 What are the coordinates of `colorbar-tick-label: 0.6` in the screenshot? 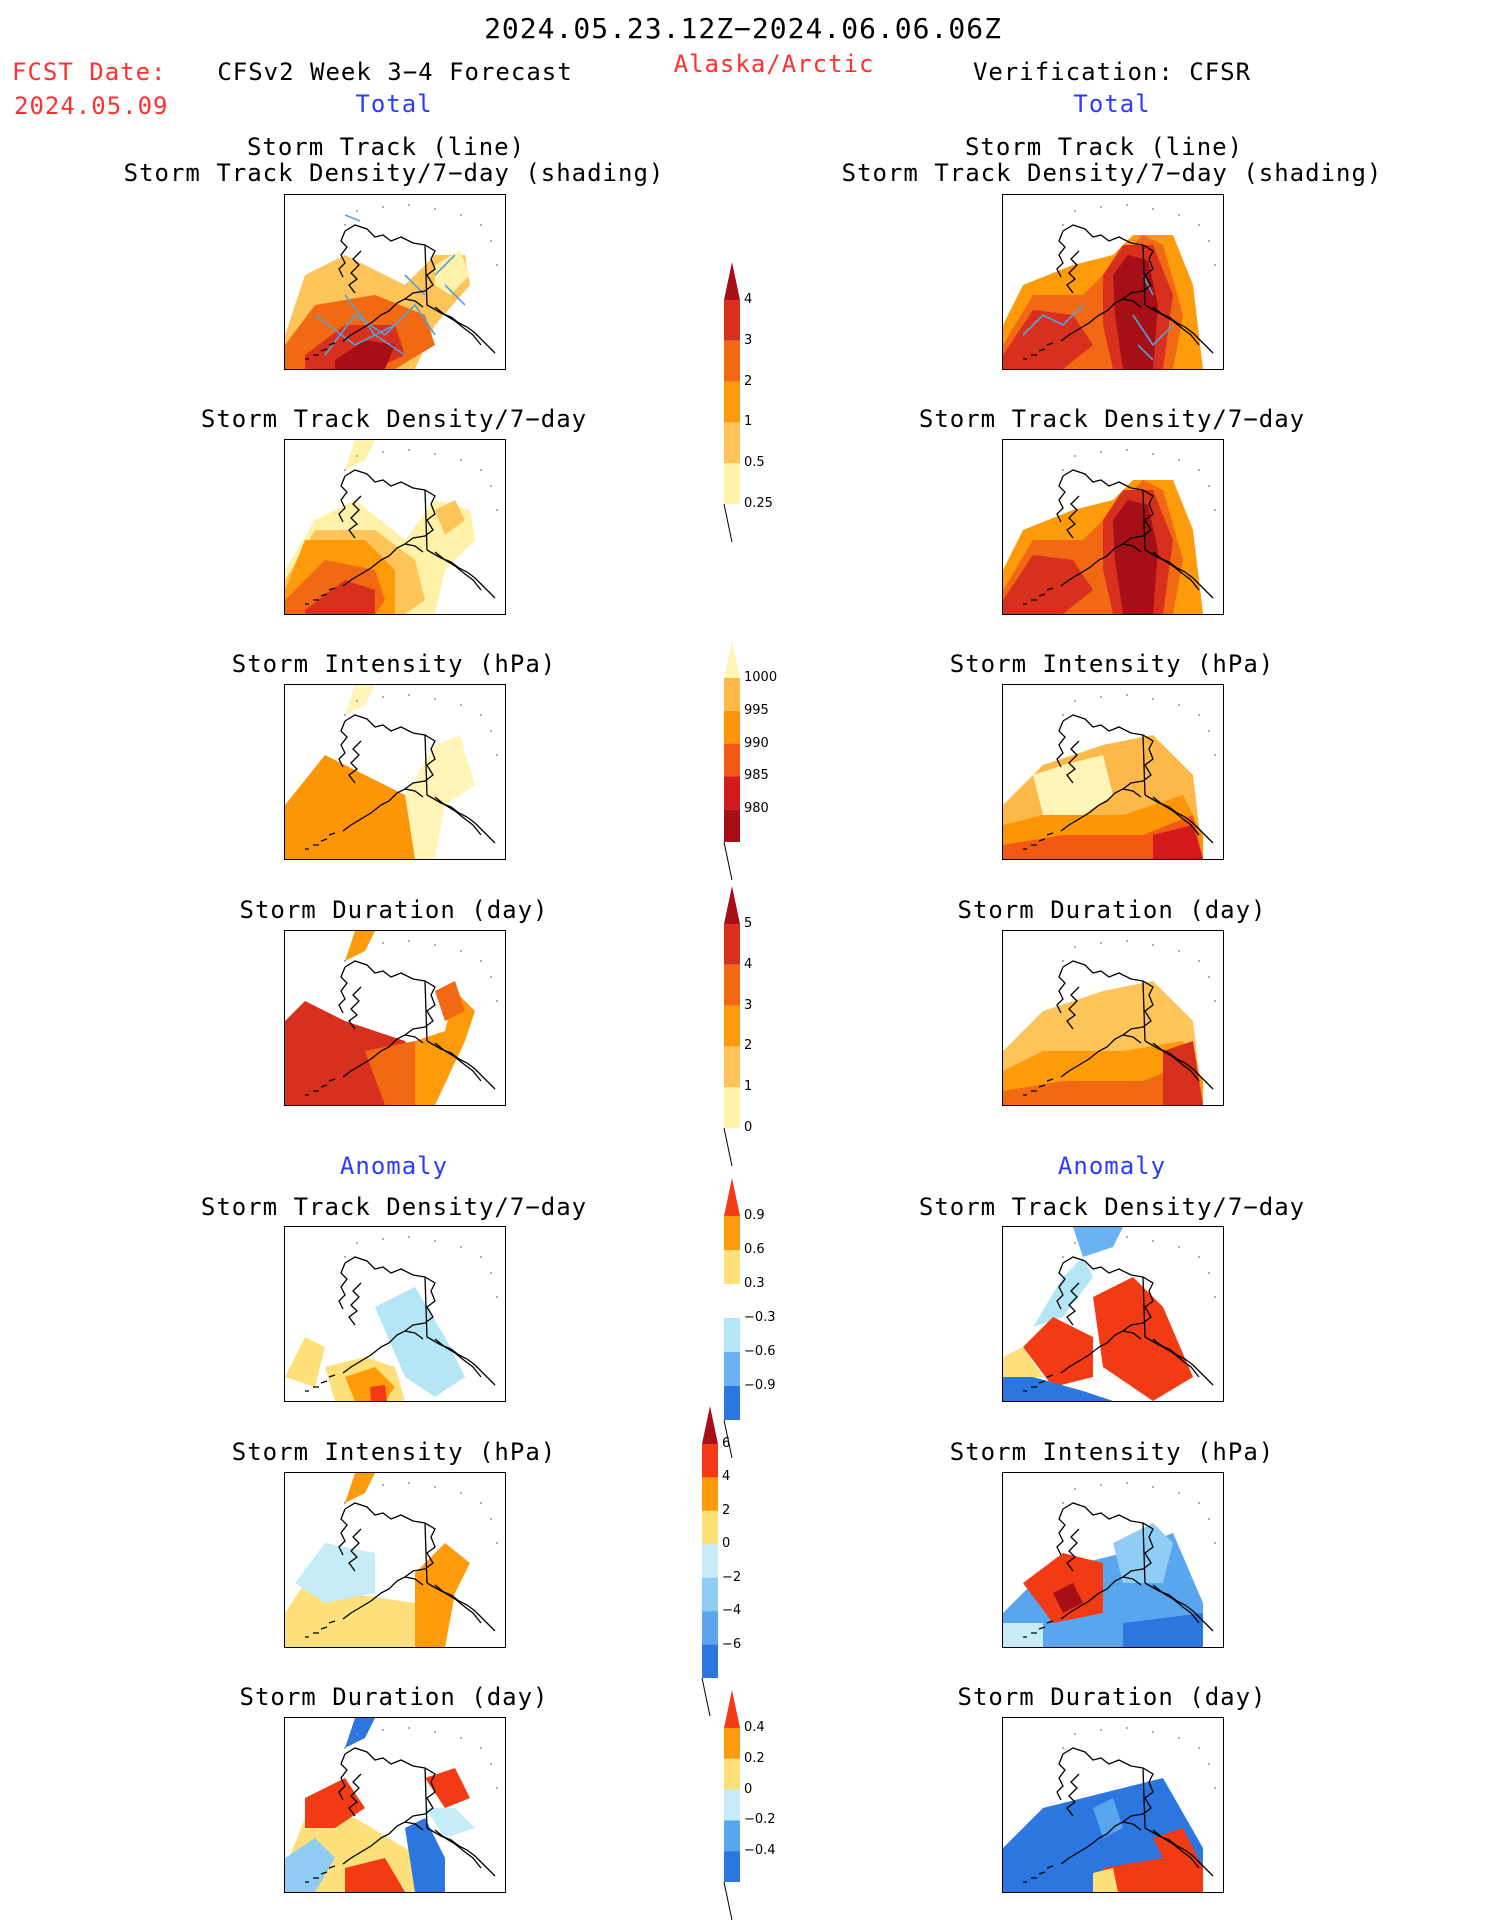 It's located at (754, 1249).